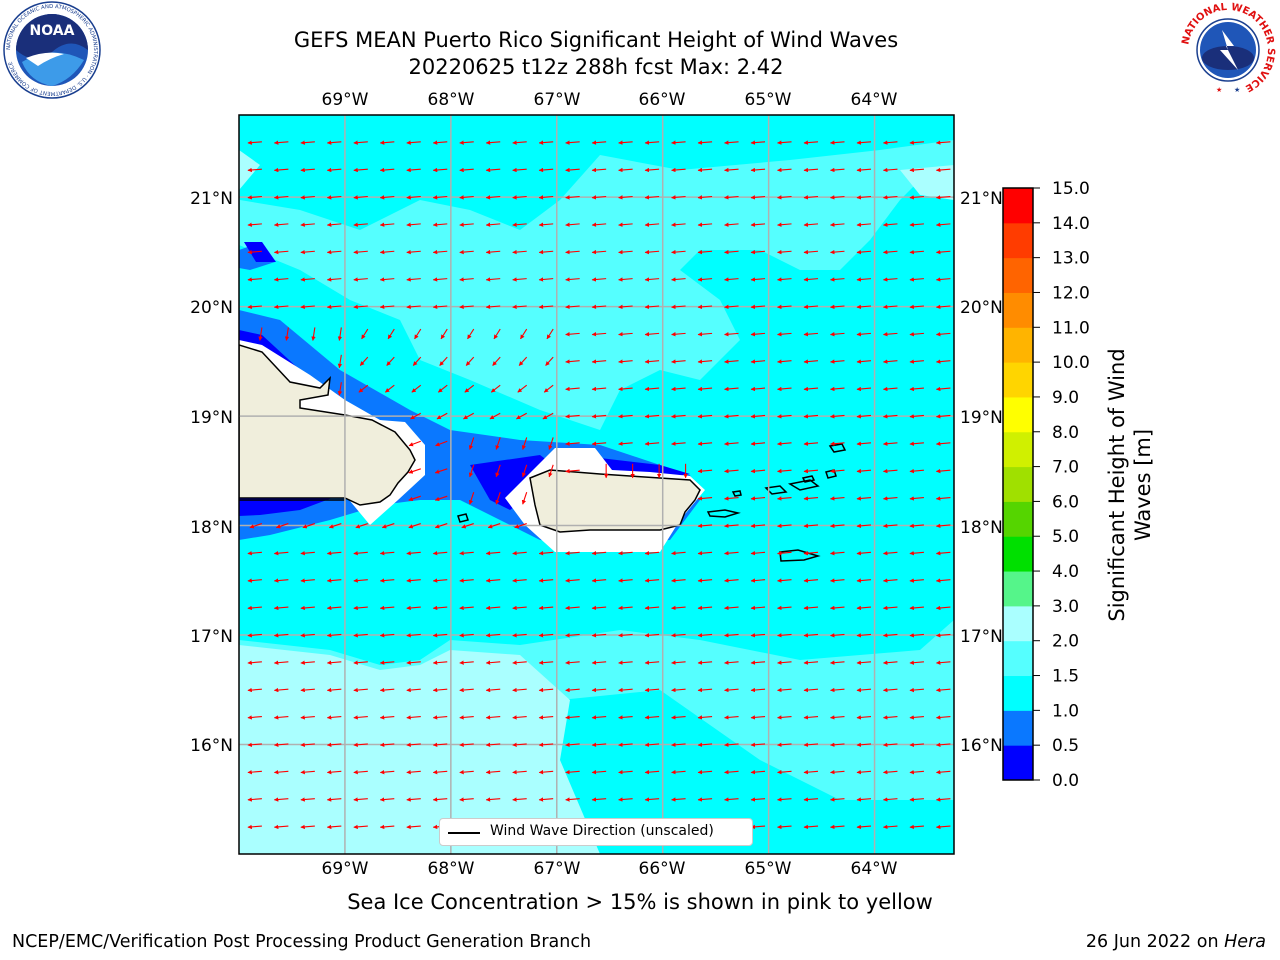 Image resolution: width=1280 pixels, height=960 pixels. I want to click on land-puerto-rico, so click(615, 501).